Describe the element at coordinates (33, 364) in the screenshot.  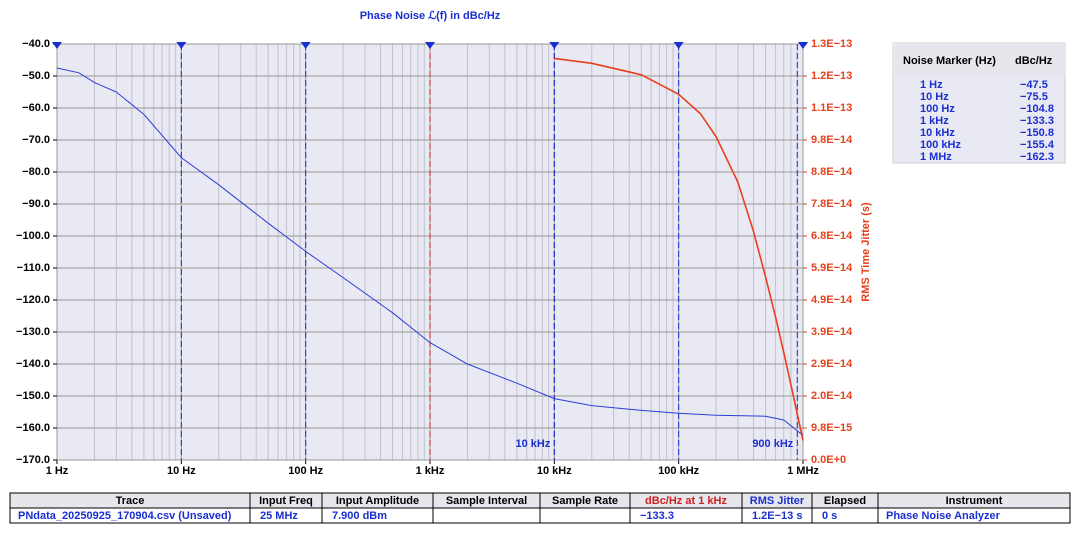
I see `y-tick-label: −140.0` at that location.